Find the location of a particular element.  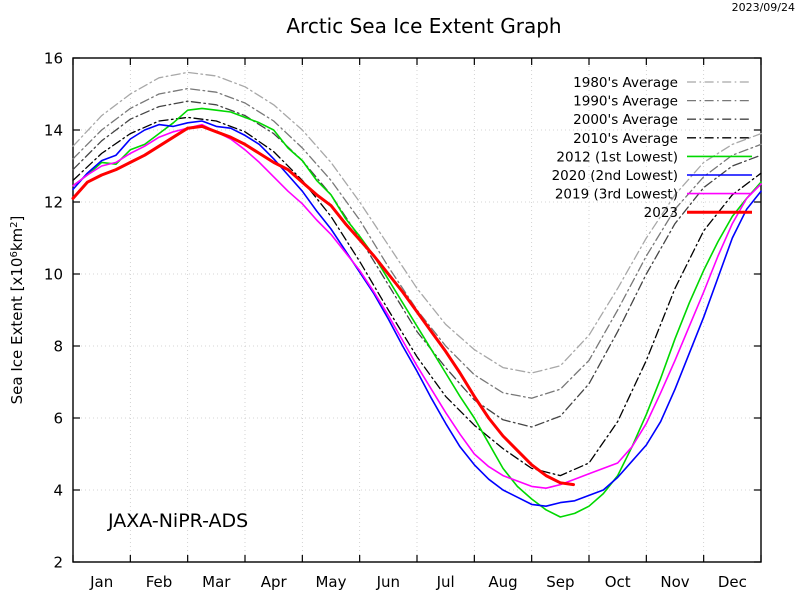

x-tick-labels: Jan Feb Mar Apr May Jun Jul Aug Sep Oct Nov Dec is located at coordinates (418, 582).